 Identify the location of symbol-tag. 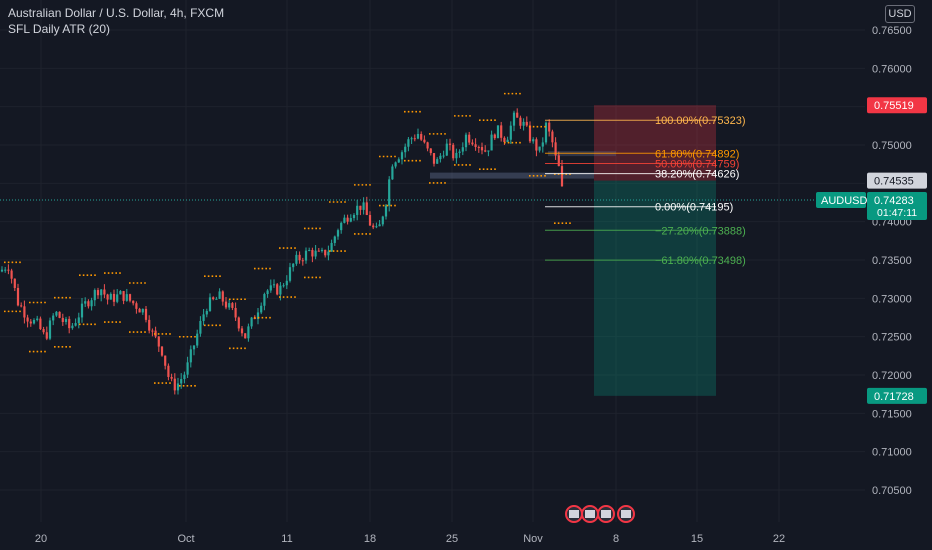
(841, 199).